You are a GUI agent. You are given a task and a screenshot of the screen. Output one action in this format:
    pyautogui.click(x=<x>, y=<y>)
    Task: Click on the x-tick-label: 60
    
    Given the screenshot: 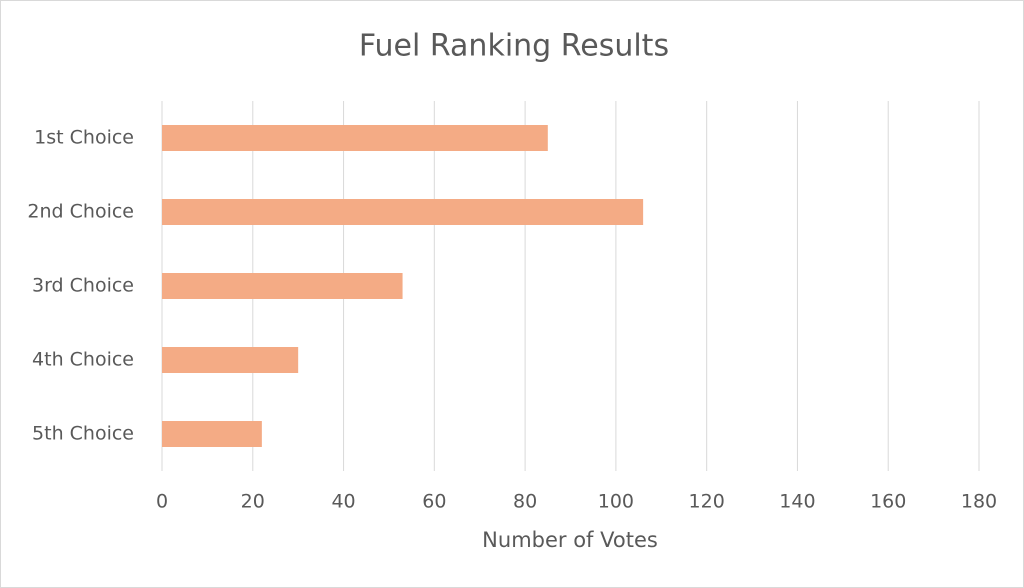 What is the action you would take?
    pyautogui.click(x=434, y=502)
    